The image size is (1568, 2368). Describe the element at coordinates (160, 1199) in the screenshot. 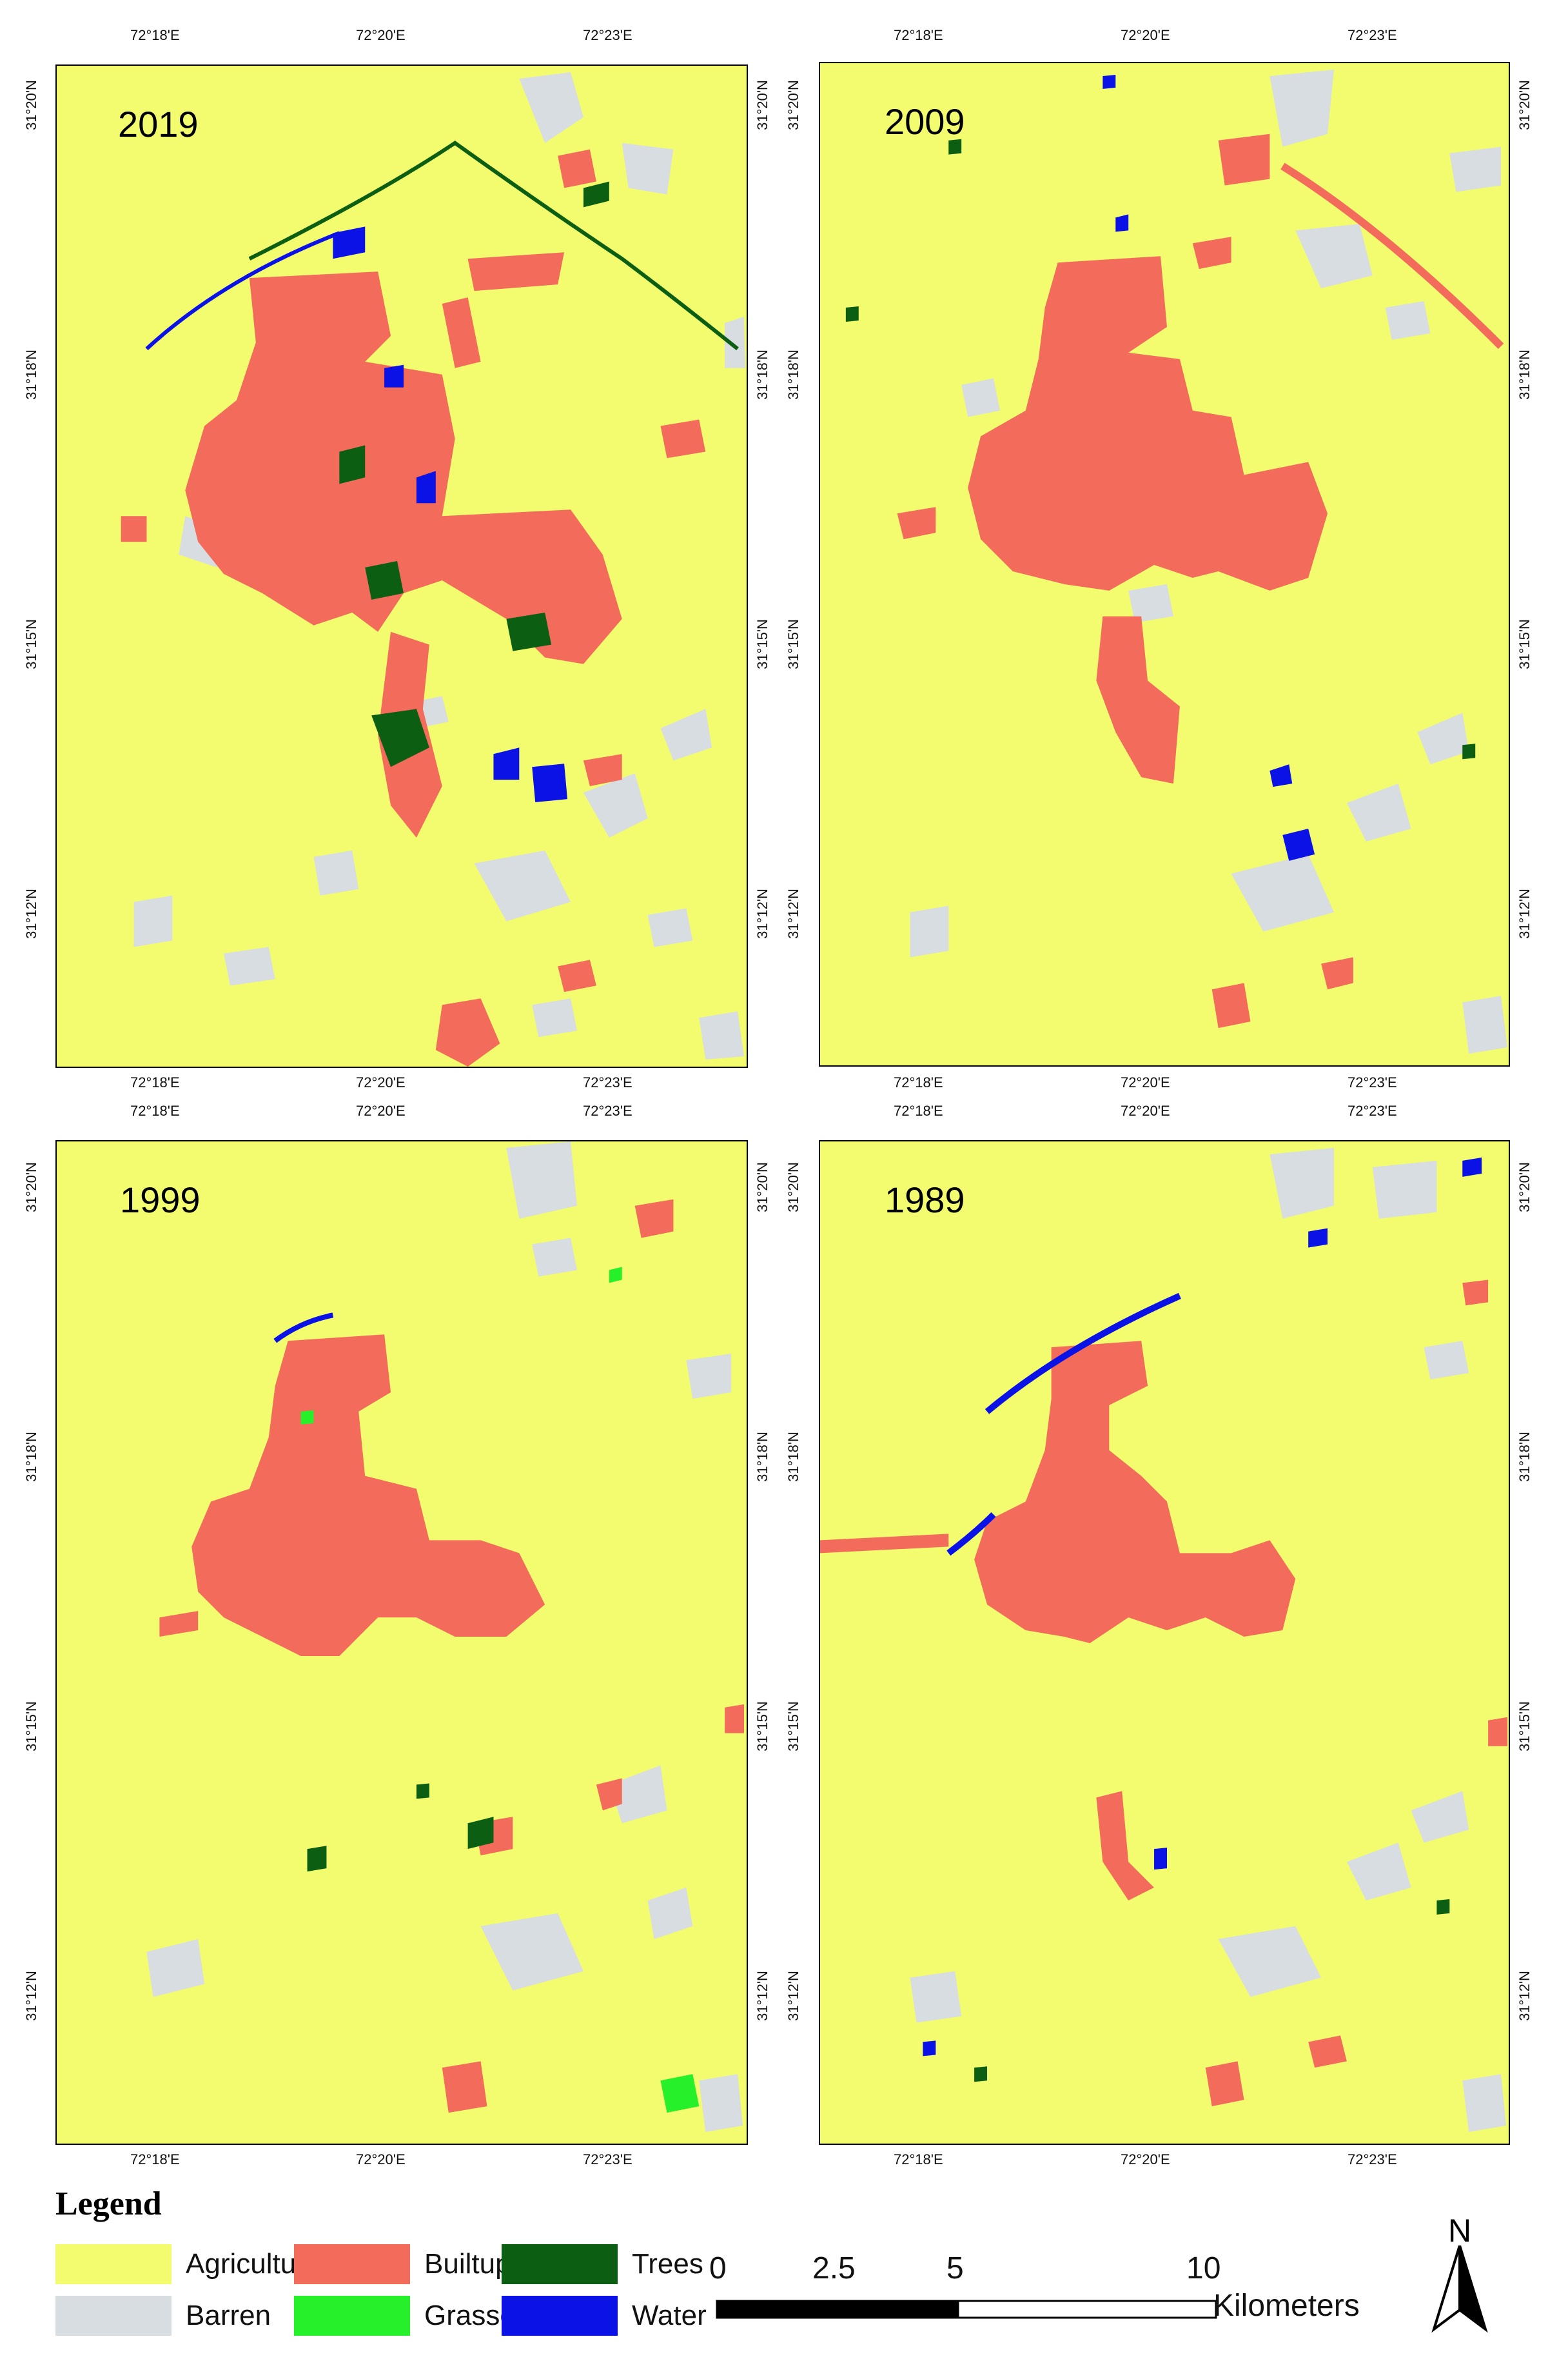

I see `map-year-1999: 1999` at that location.